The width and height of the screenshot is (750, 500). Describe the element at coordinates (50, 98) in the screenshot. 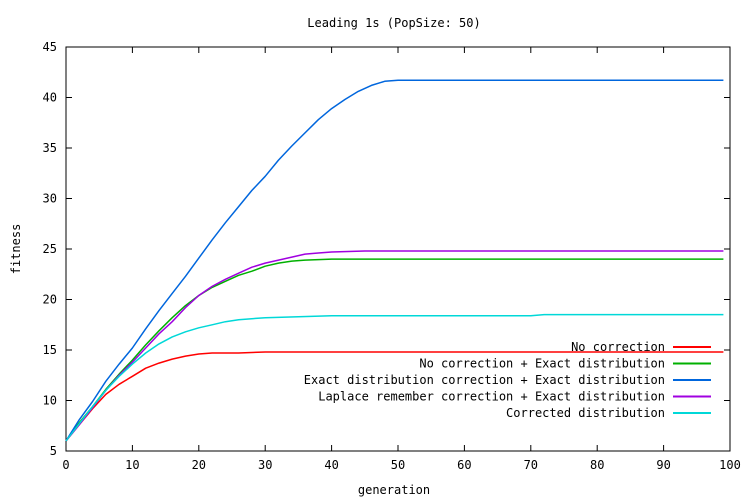

I see `y-tick-label: 40` at that location.